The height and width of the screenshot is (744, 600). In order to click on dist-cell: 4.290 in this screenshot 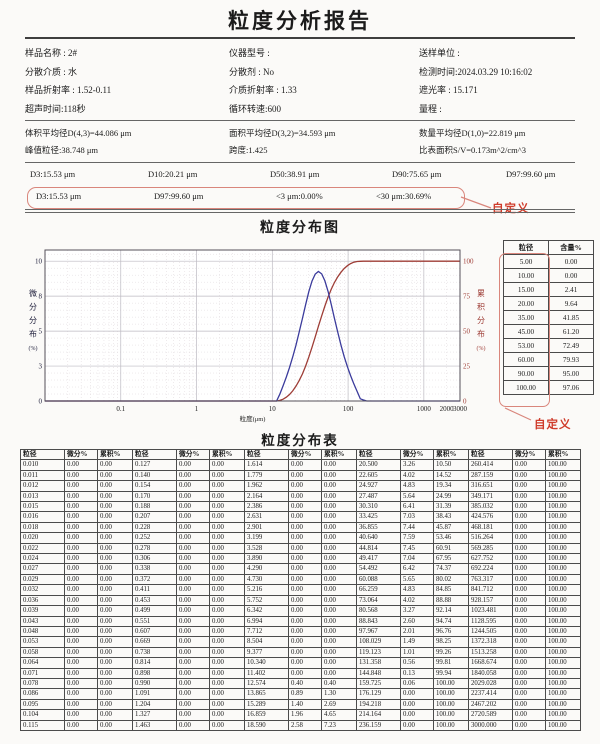, I will do `click(266, 569)`.